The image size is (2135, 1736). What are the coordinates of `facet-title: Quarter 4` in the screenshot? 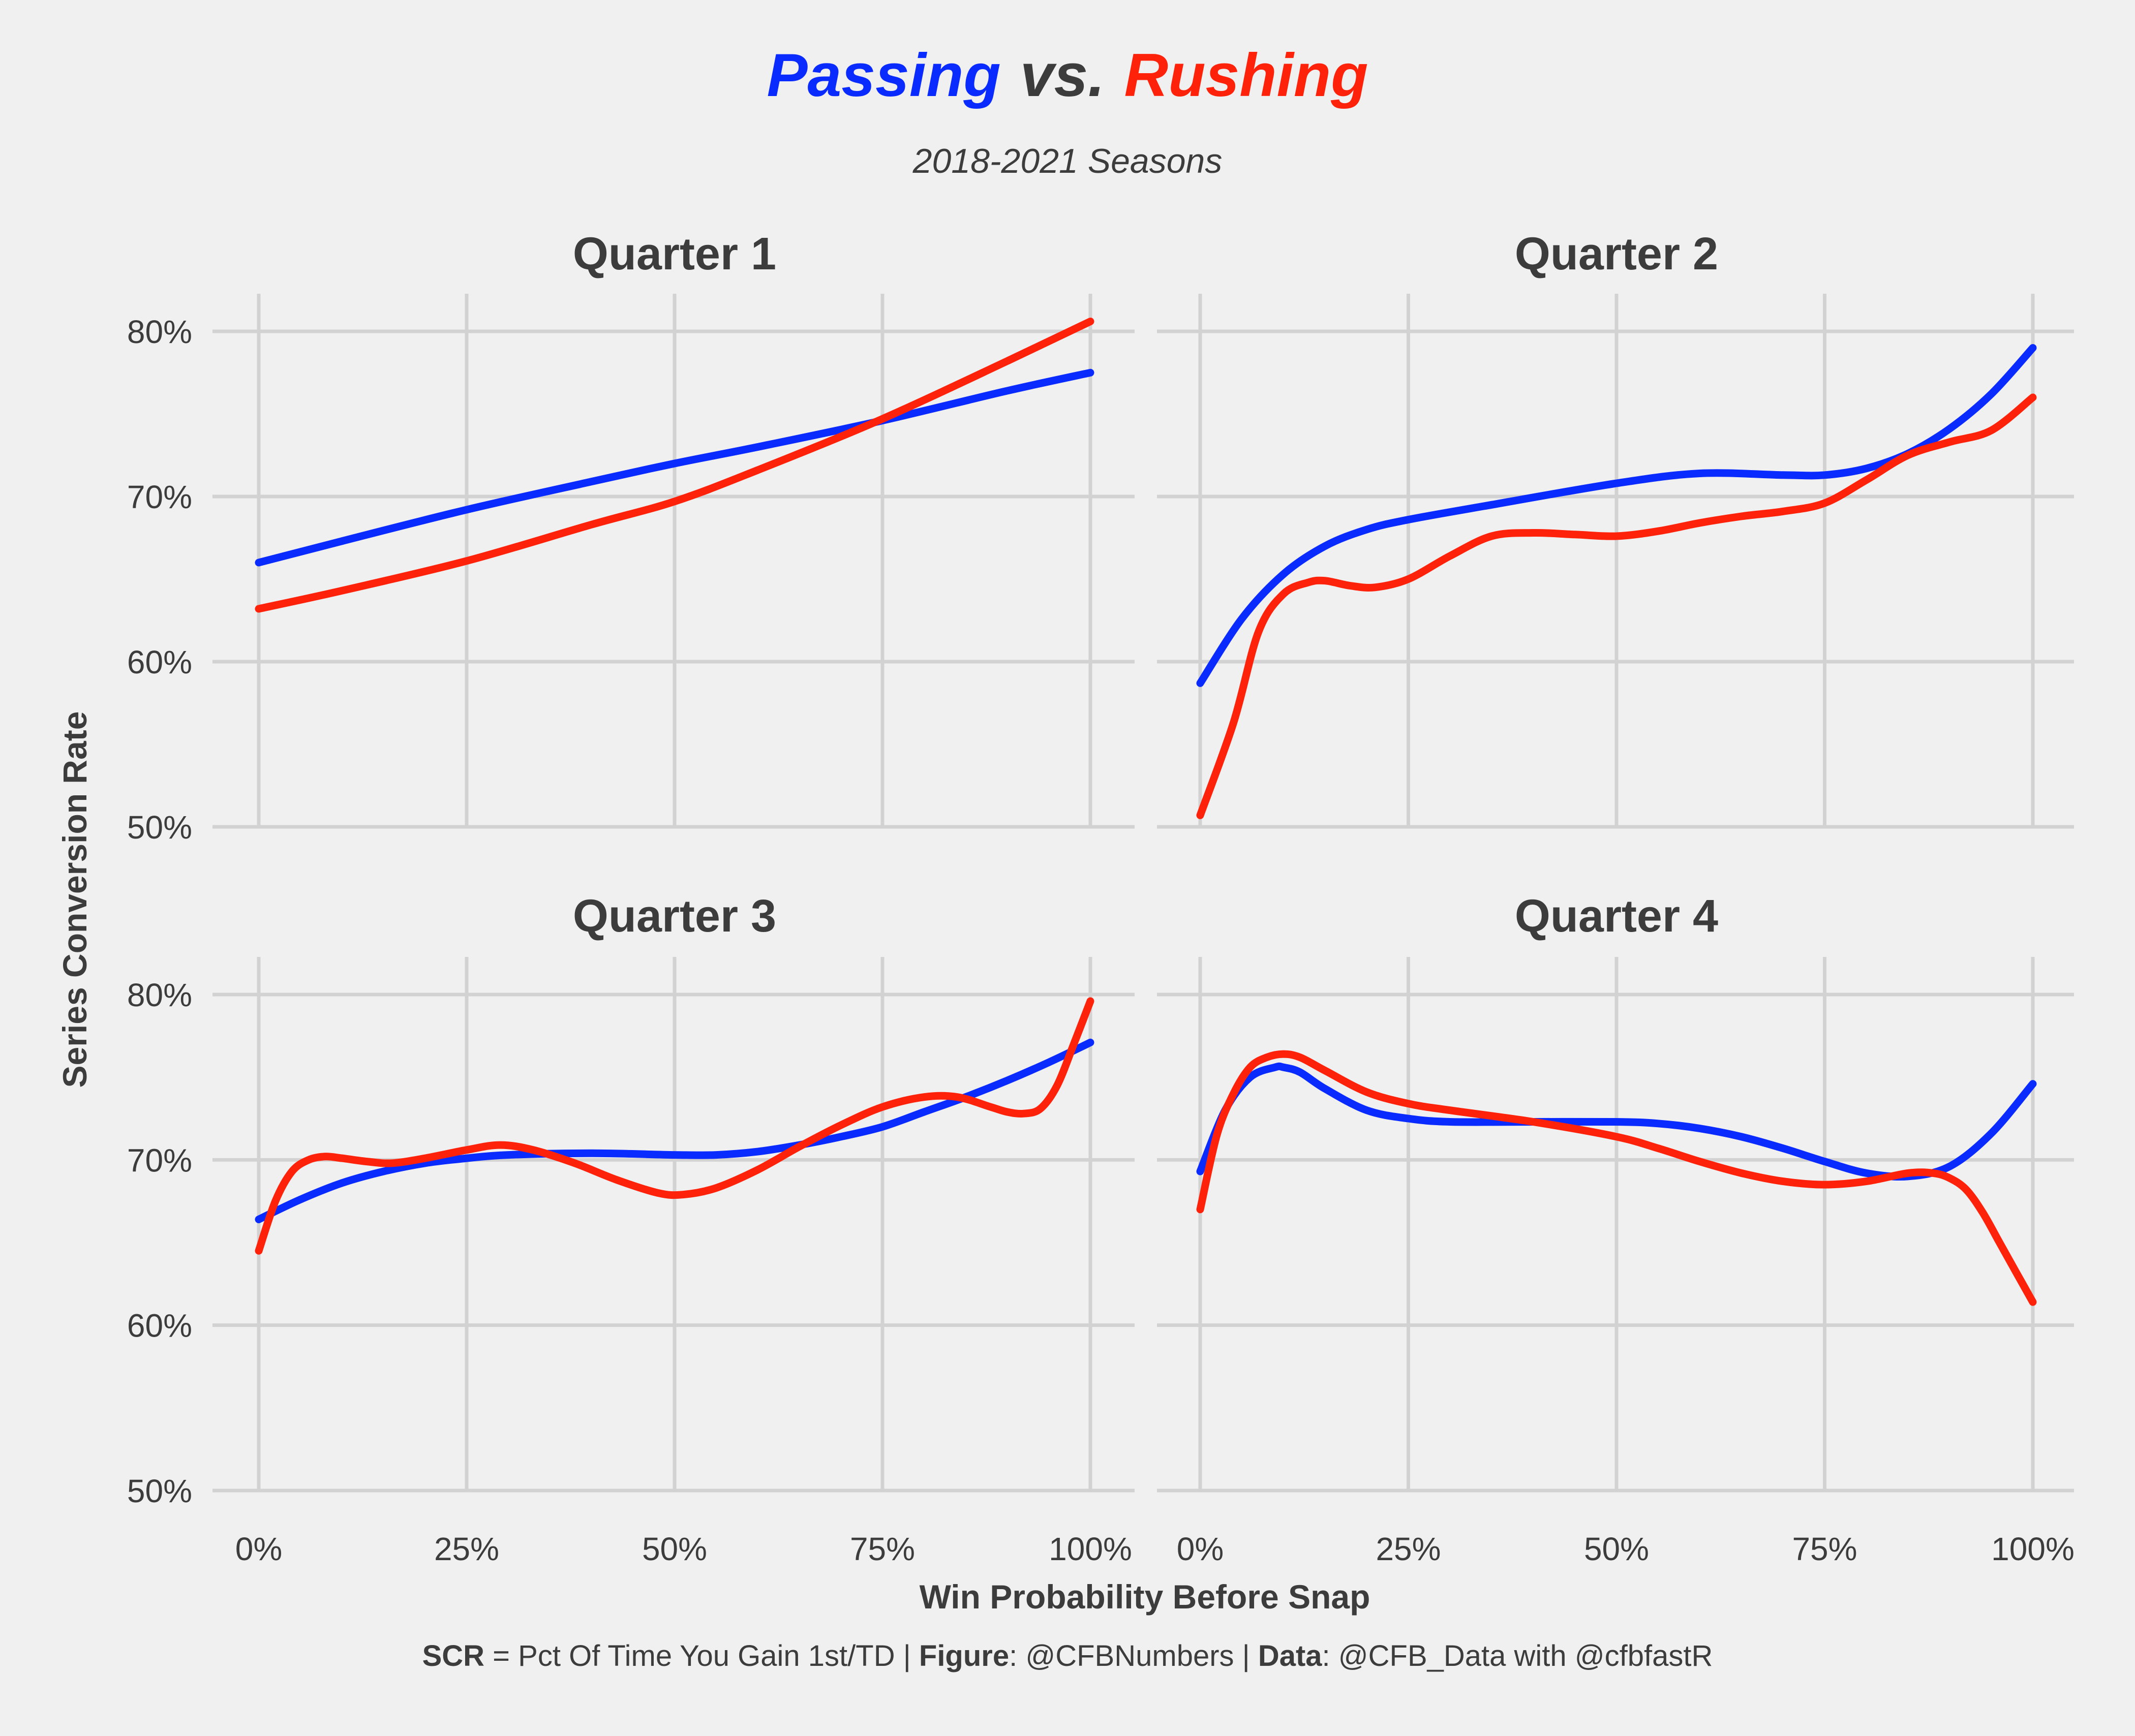 It's located at (1616, 916).